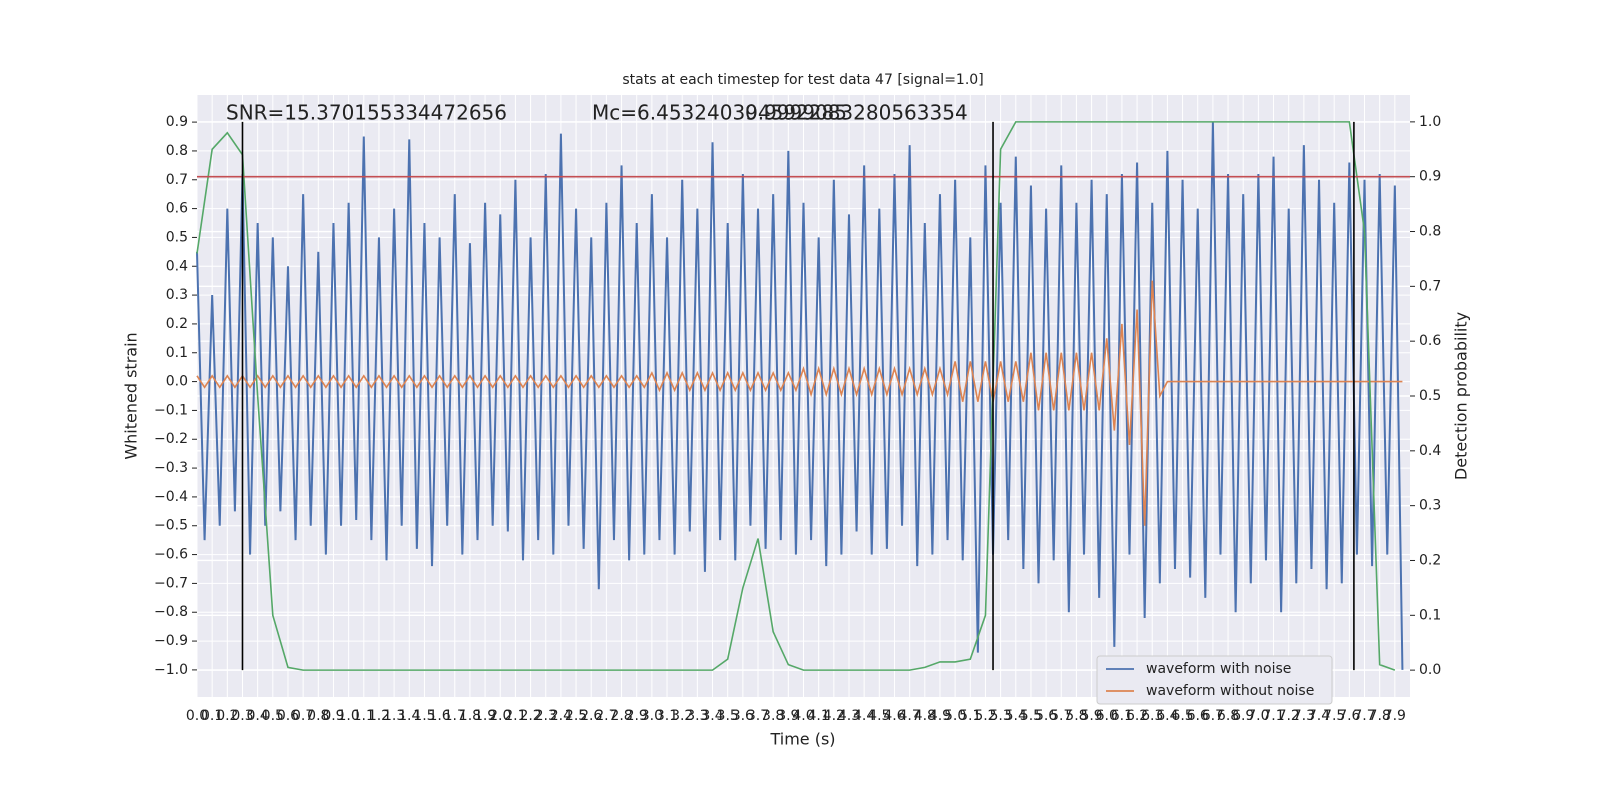 This screenshot has width=1600, height=800. I want to click on y-tick-label: −0.4, so click(171, 497).